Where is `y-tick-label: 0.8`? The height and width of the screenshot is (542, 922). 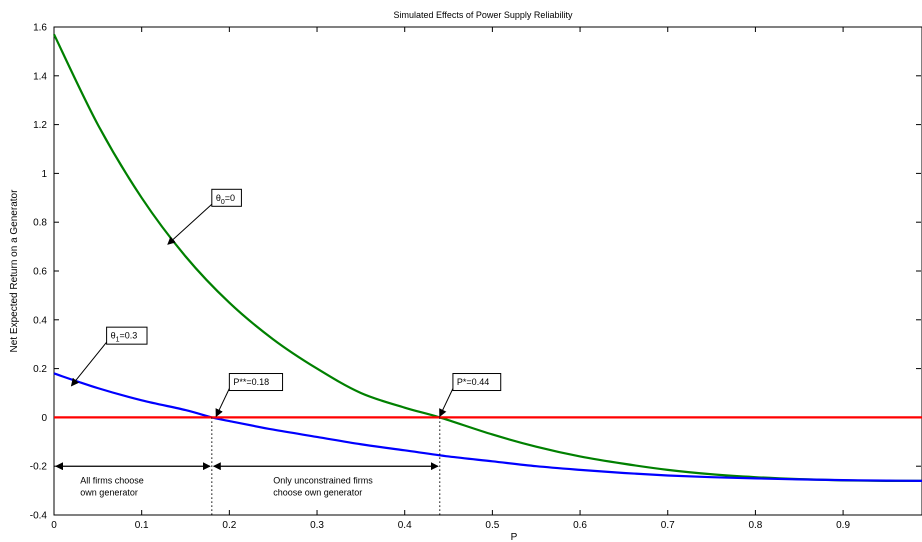
y-tick-label: 0.8 is located at coordinates (40, 223).